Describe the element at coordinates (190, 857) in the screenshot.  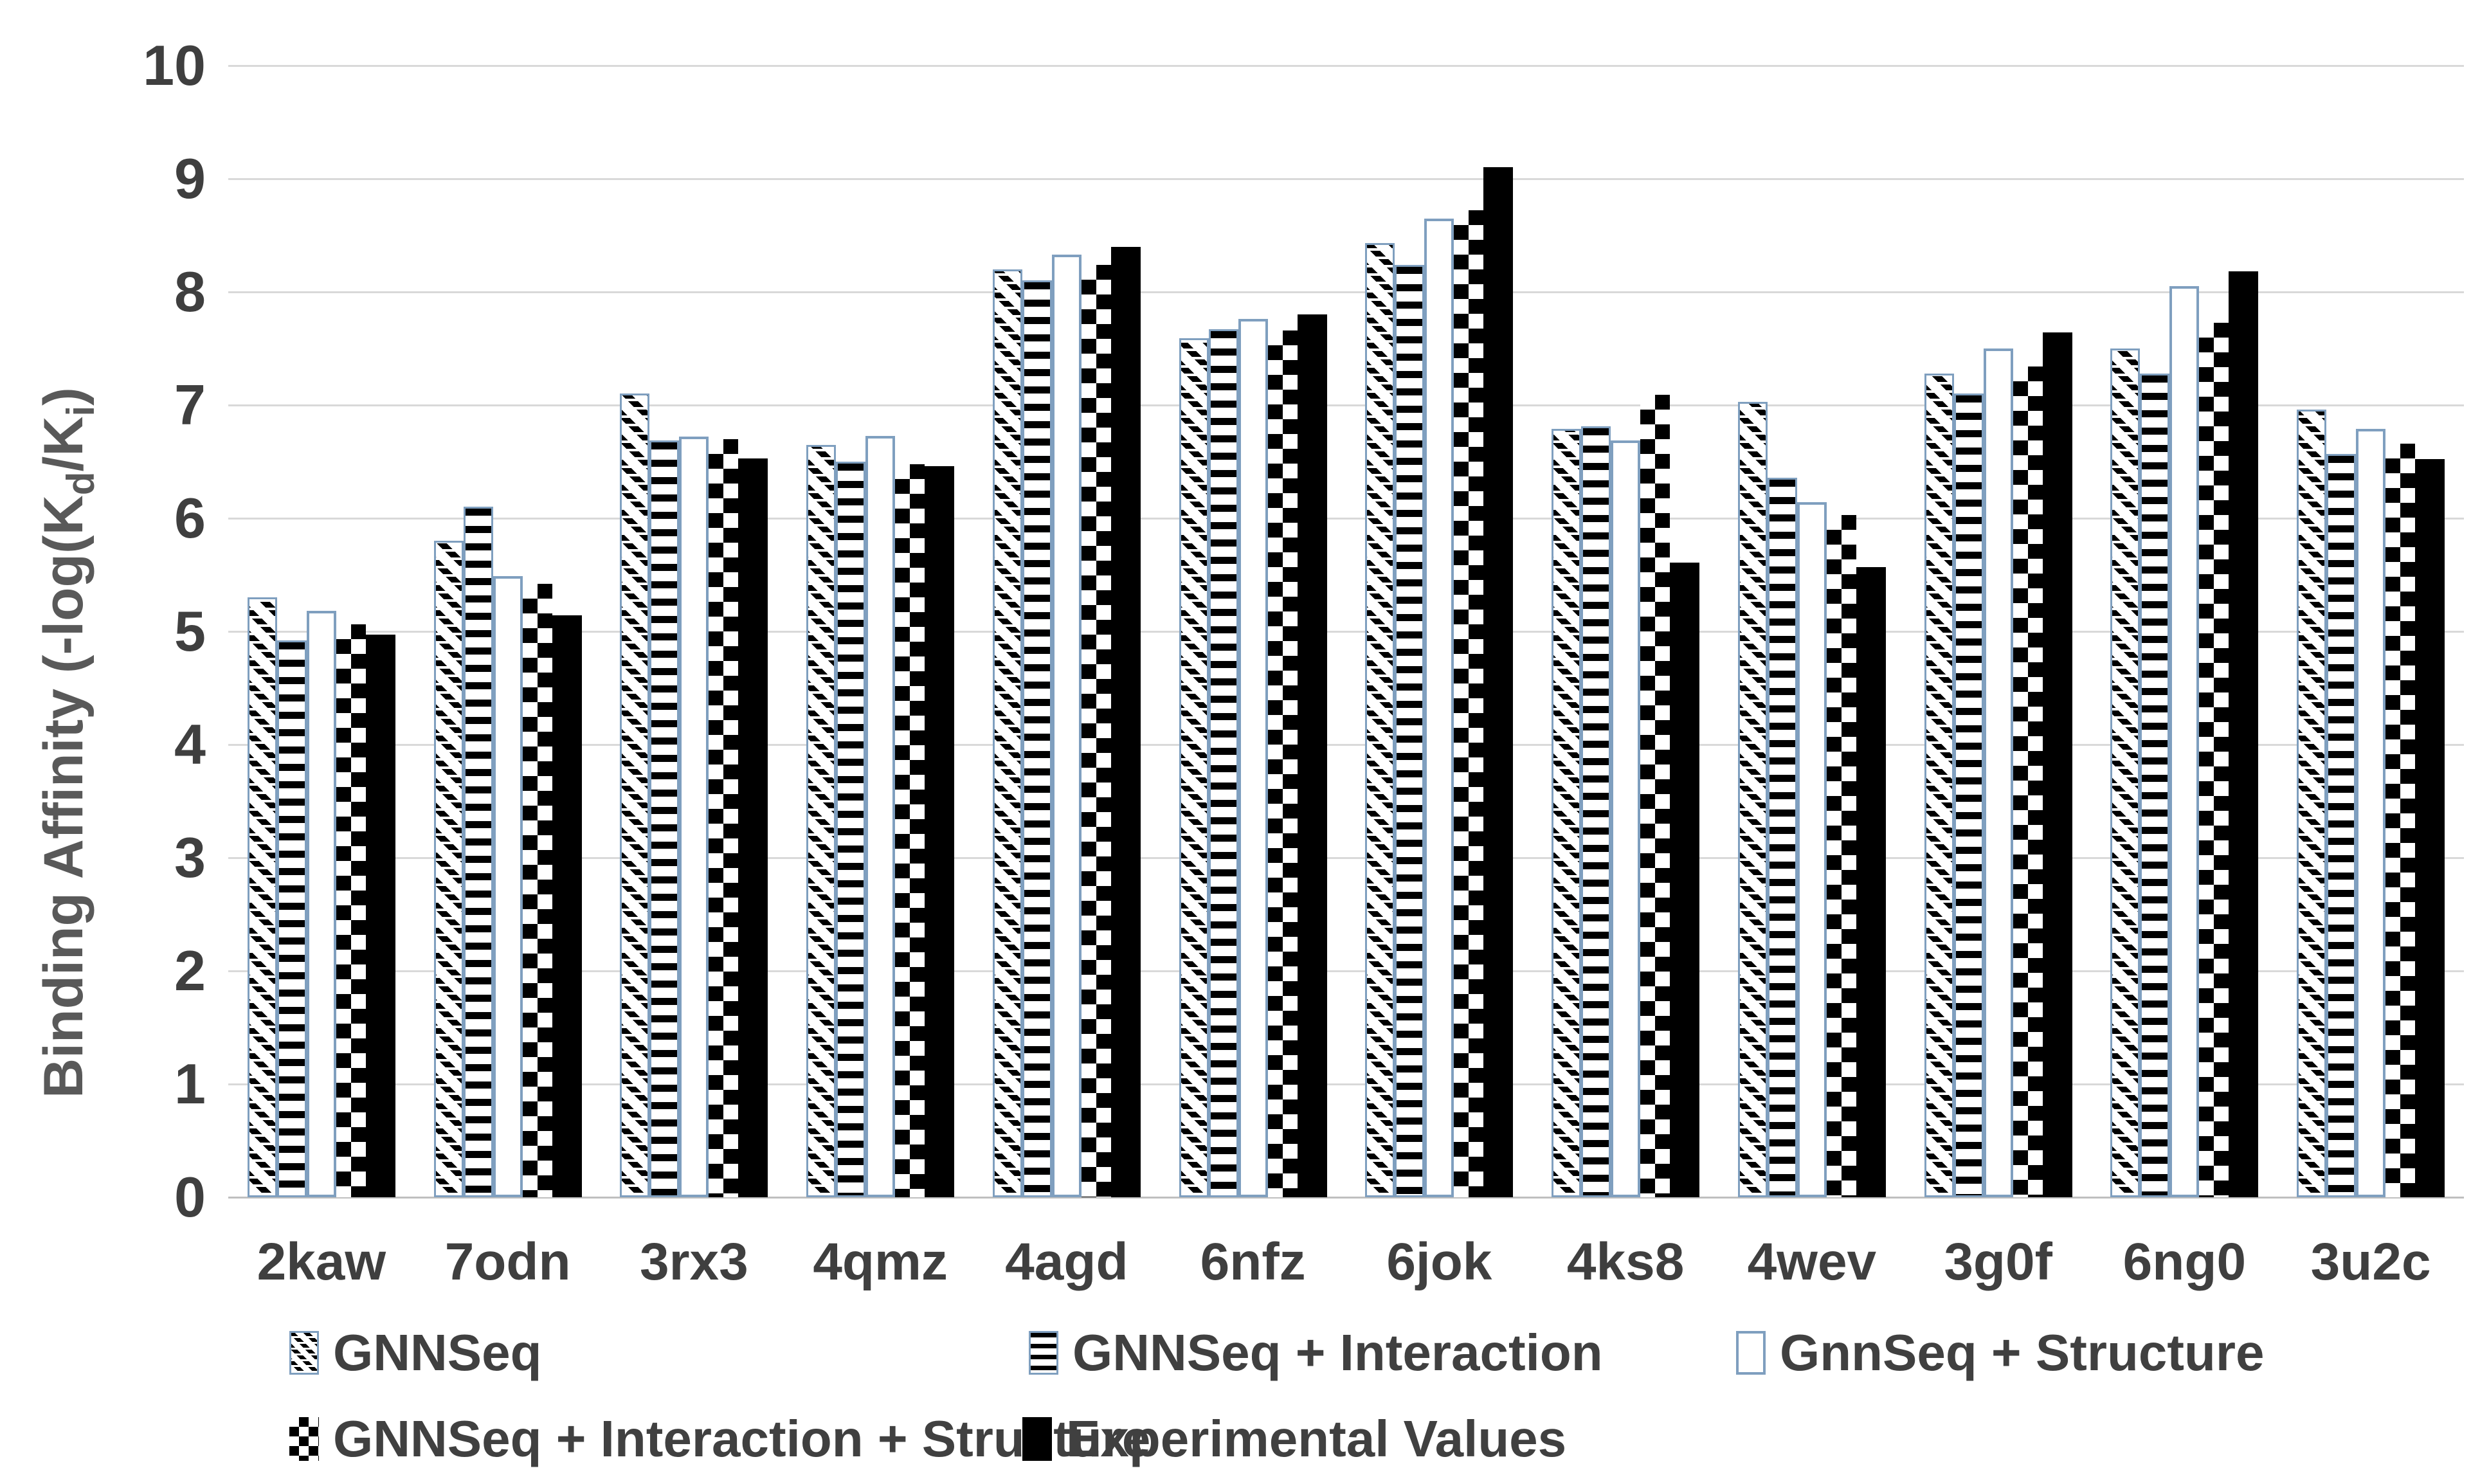
I see `y-tick-label-3: 3` at that location.